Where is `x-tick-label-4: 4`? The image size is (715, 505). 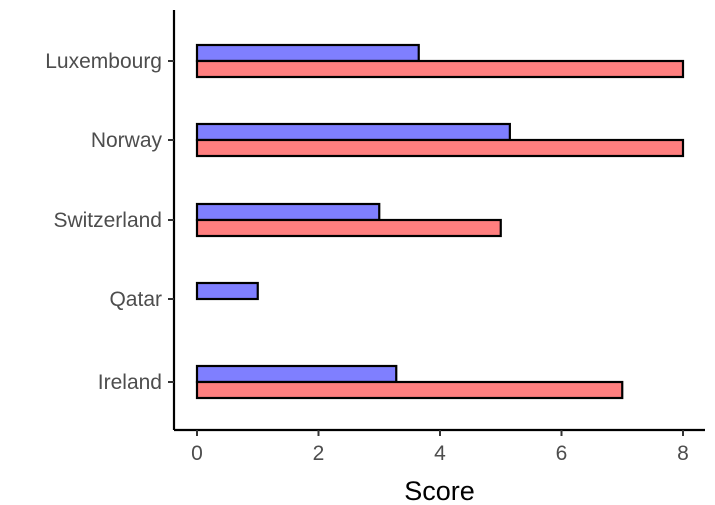
x-tick-label-4: 4 is located at coordinates (440, 453).